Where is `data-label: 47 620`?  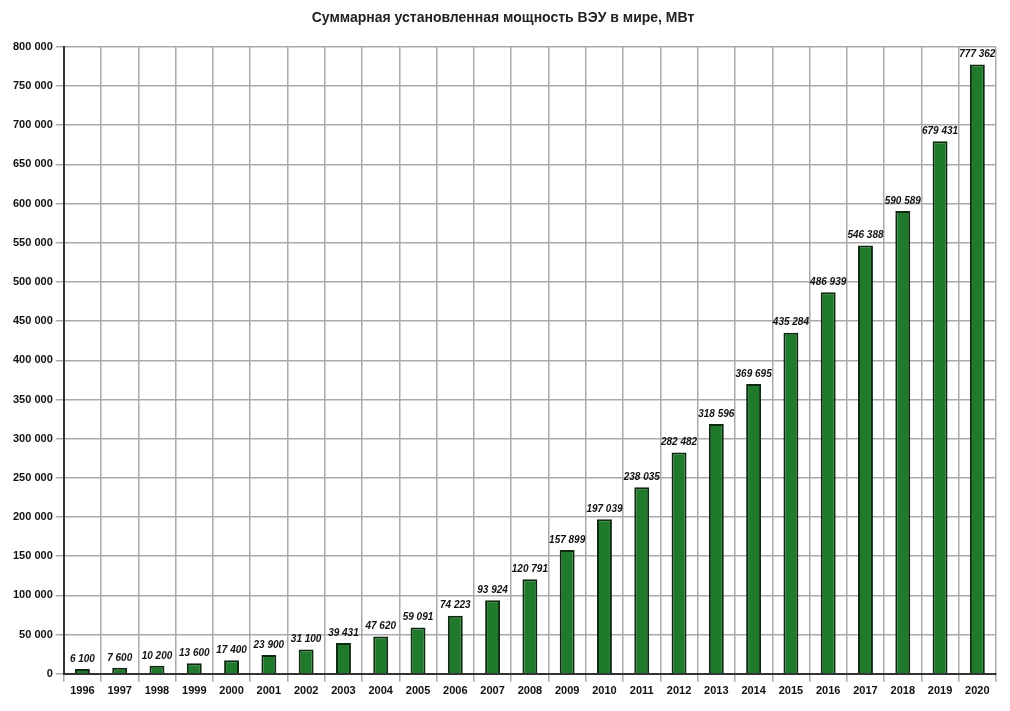 data-label: 47 620 is located at coordinates (380, 626).